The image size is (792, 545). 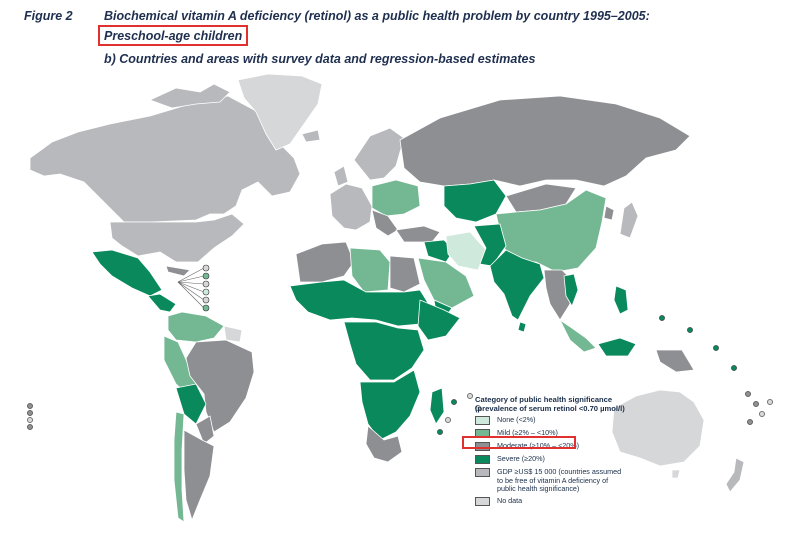 What do you see at coordinates (127, 273) in the screenshot?
I see `region-mexico` at bounding box center [127, 273].